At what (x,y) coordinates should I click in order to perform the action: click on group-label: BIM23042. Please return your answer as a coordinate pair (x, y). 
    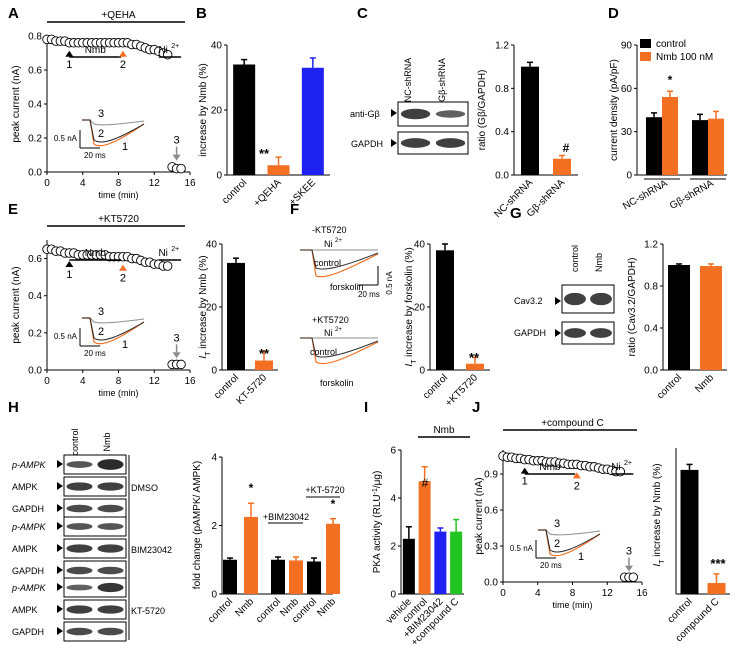
    Looking at the image, I should click on (151, 550).